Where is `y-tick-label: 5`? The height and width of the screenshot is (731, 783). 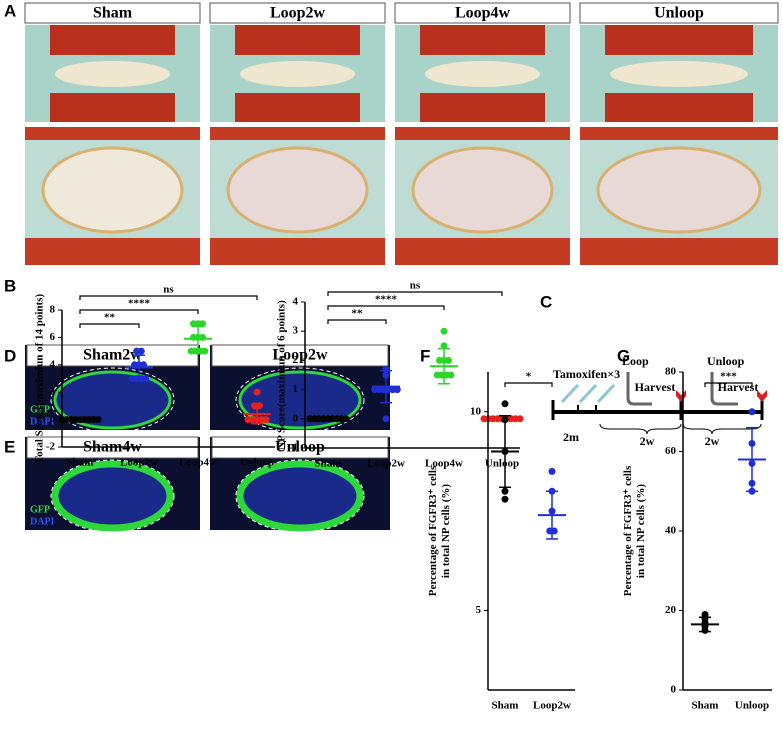
y-tick-label: 5 is located at coordinates (479, 610).